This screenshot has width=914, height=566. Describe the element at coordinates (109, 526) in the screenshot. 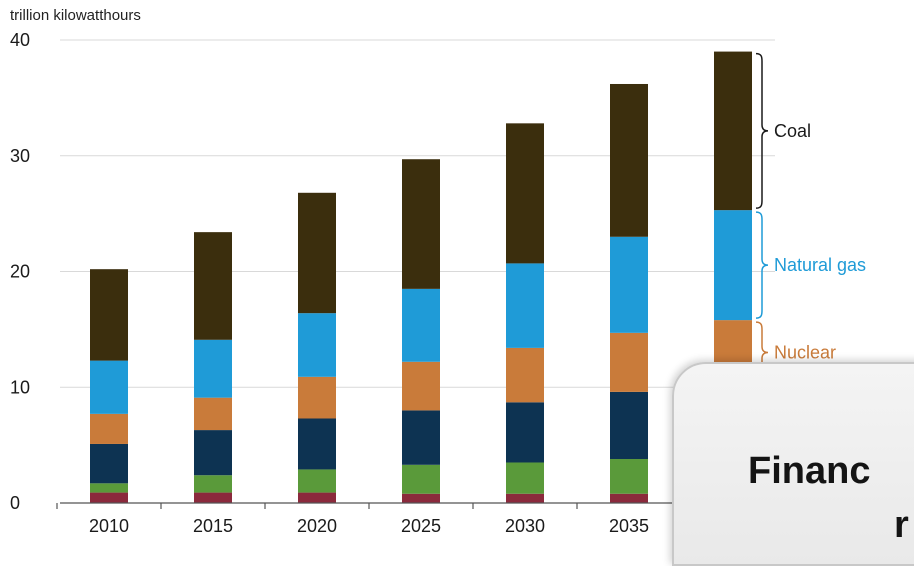

I see `x-tick-label: 2010` at that location.